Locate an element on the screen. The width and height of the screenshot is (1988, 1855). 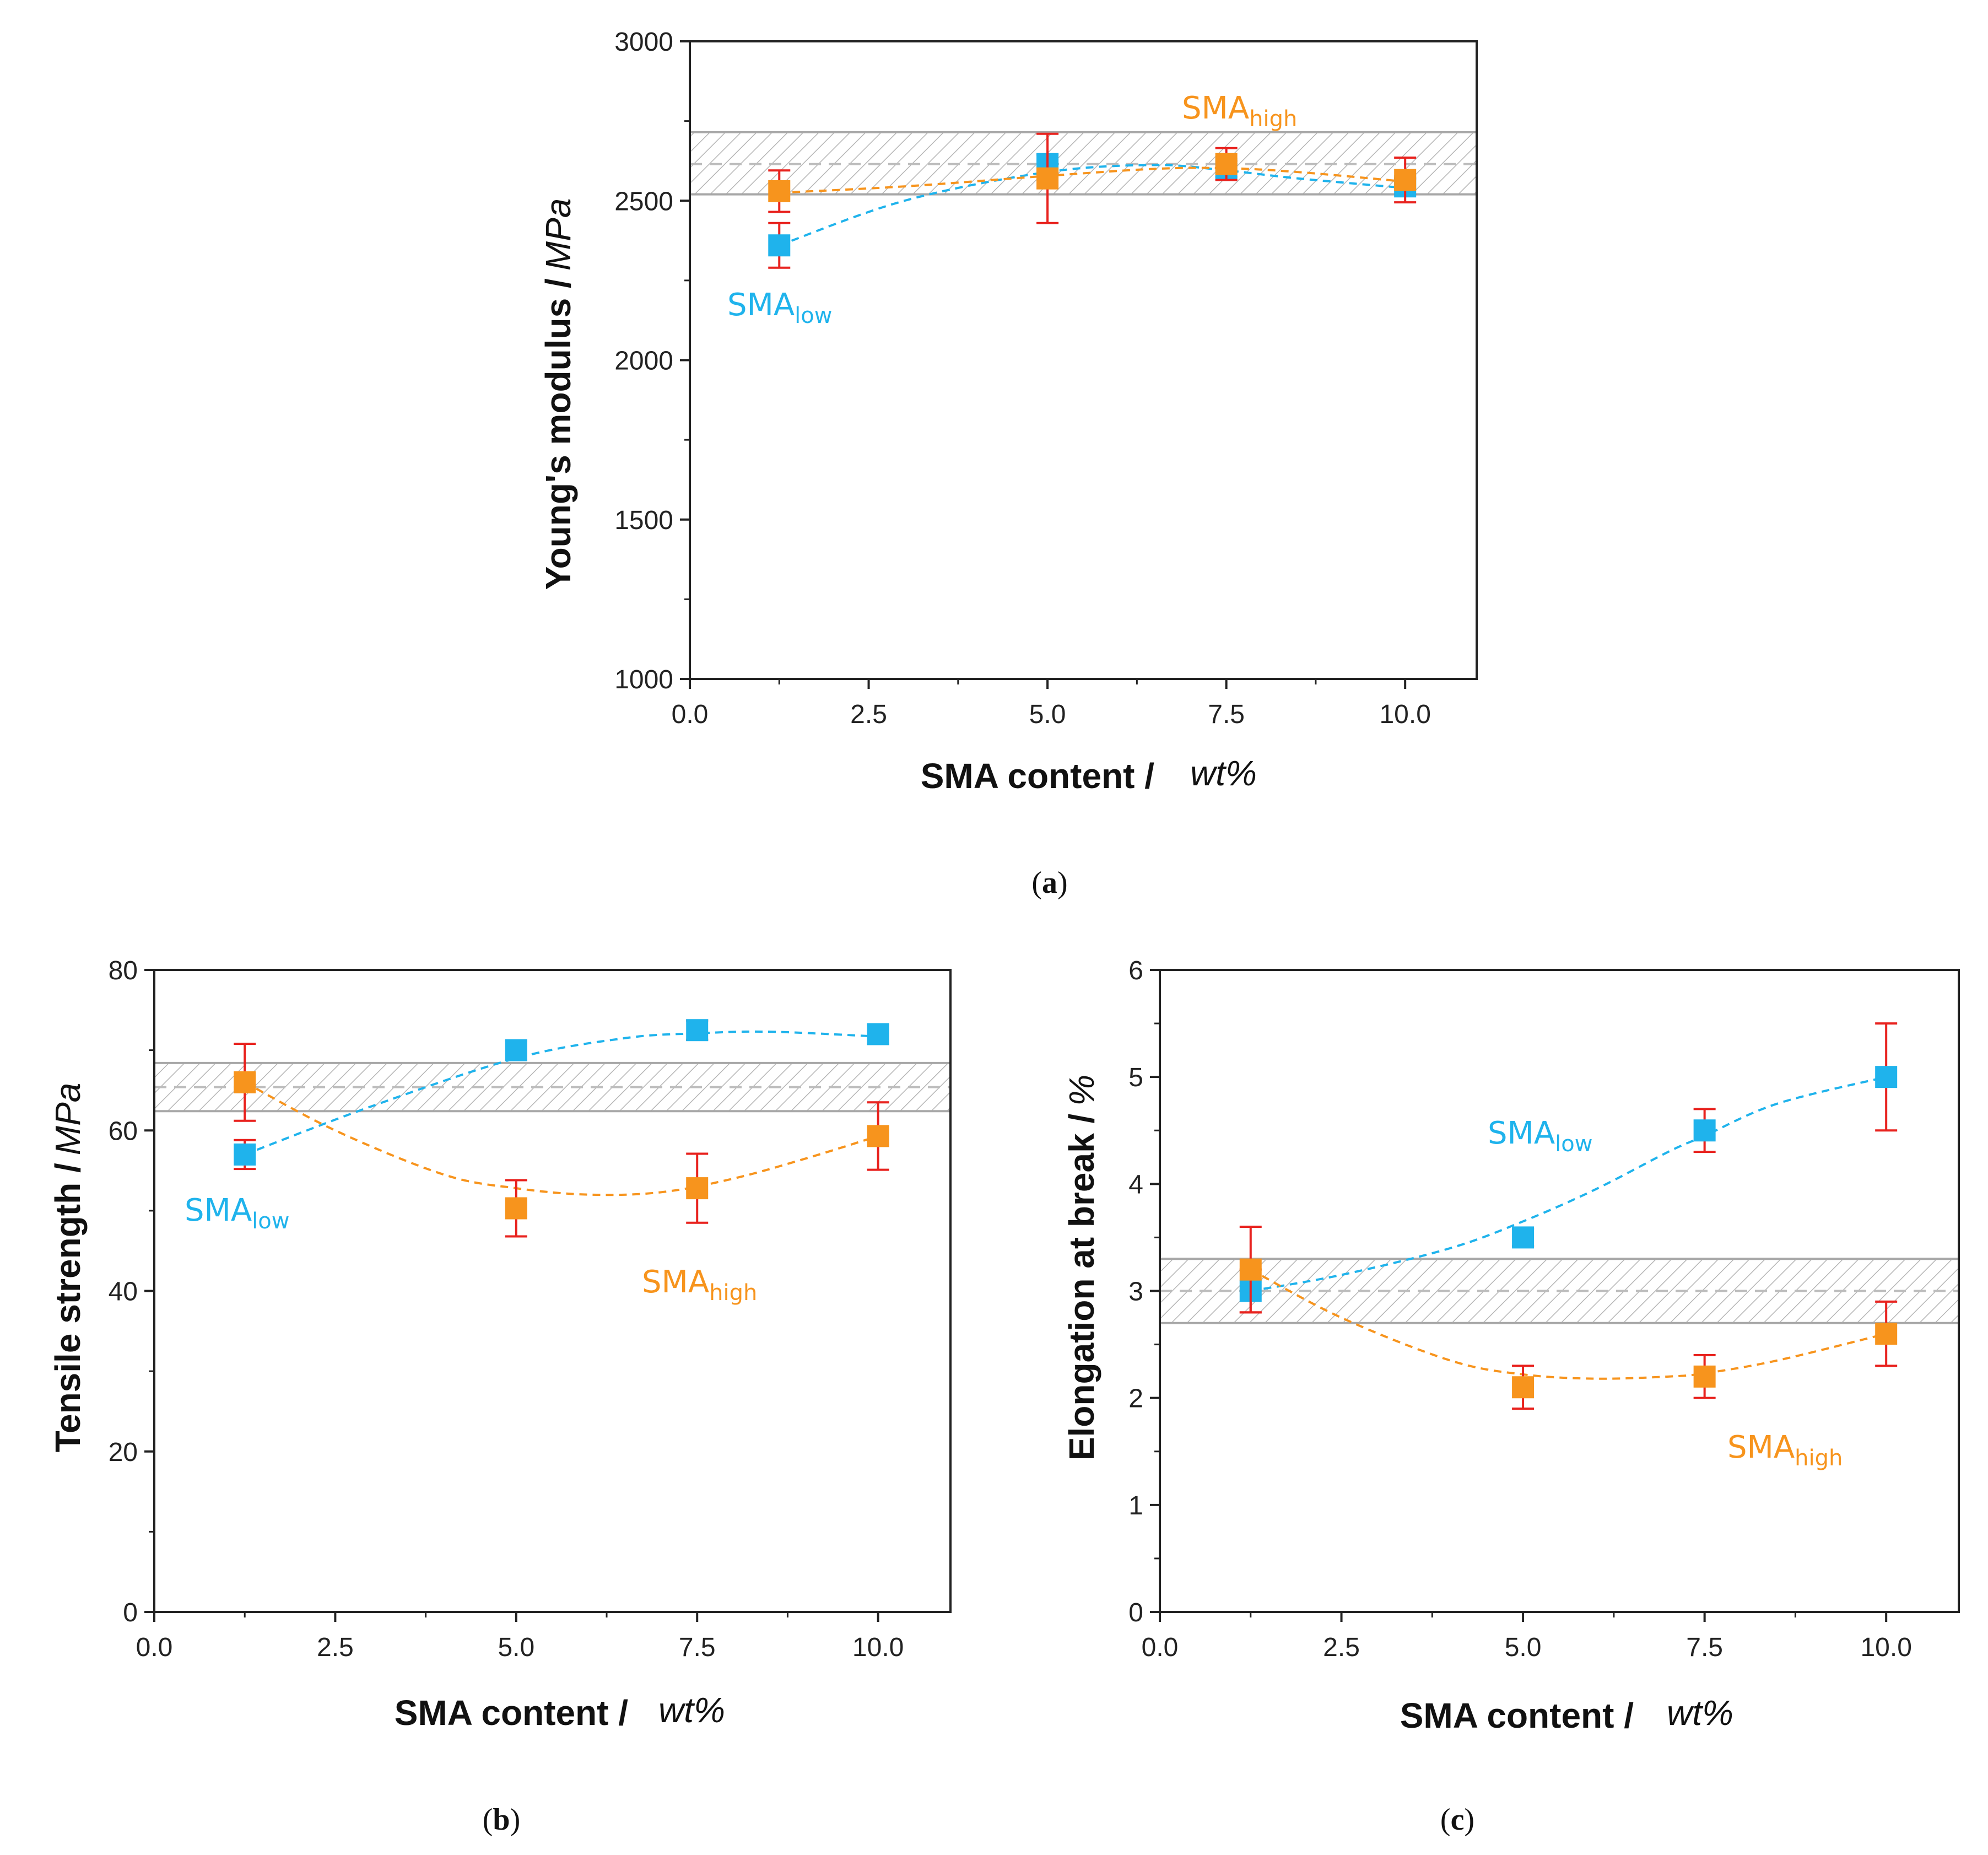
series-low-b: SMAlow is located at coordinates (537, 1126).